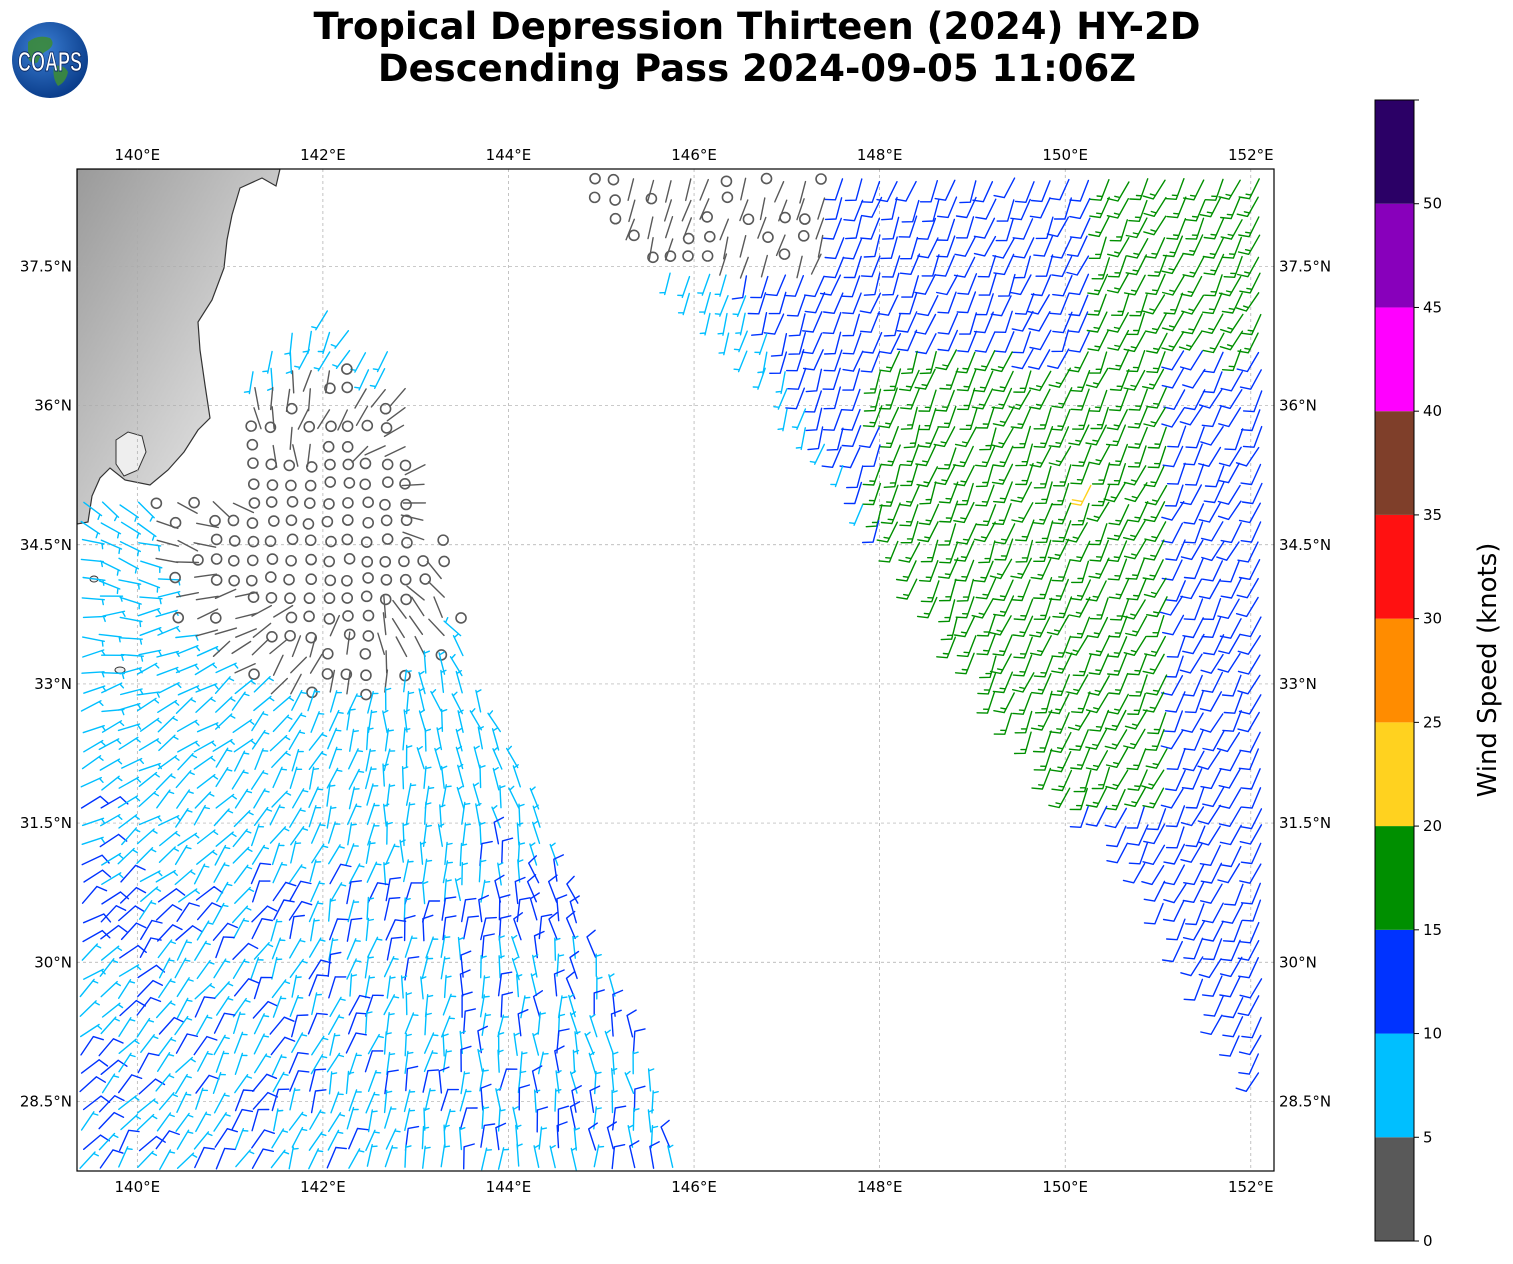 The image size is (1513, 1264). What do you see at coordinates (1432, 722) in the screenshot?
I see `colorbar-tick-label: 25` at bounding box center [1432, 722].